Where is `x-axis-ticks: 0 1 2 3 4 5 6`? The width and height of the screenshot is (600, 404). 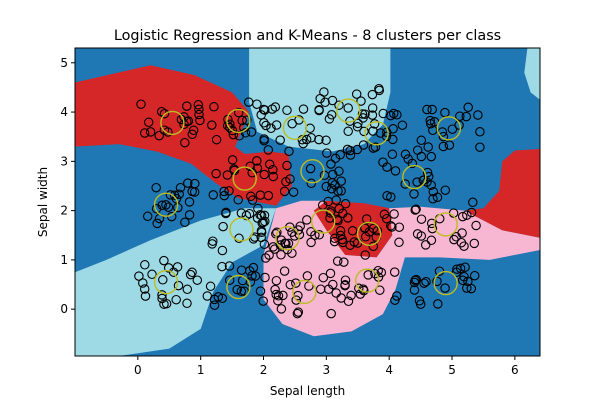
x-axis-ticks: 0 1 2 3 4 5 6 is located at coordinates (326, 366).